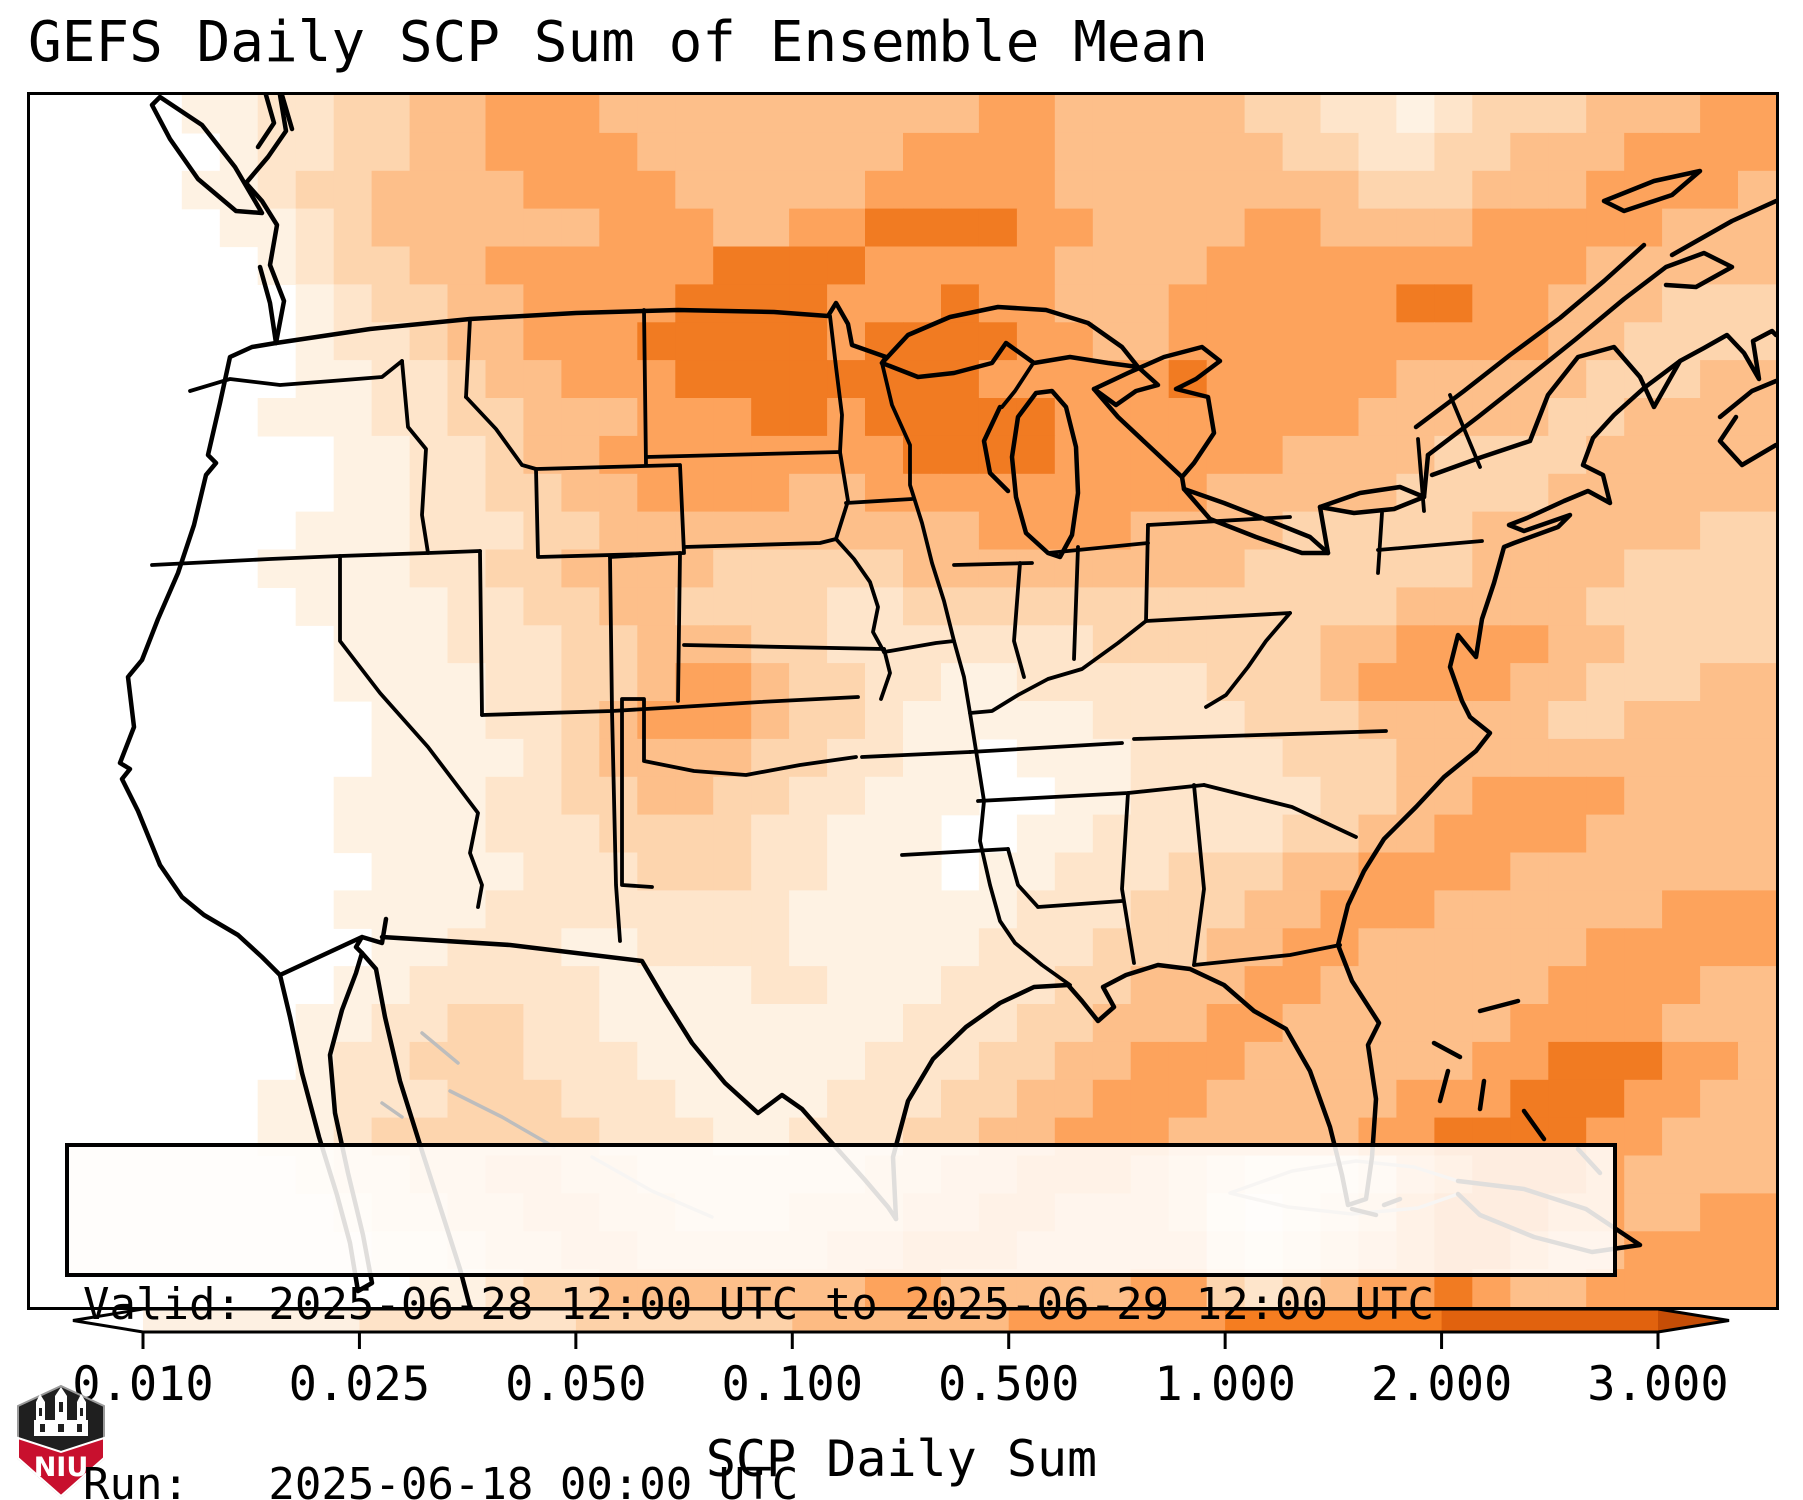 This screenshot has width=1803, height=1500. Describe the element at coordinates (1019, 620) in the screenshot. I see `illinois-indiana-border` at that location.